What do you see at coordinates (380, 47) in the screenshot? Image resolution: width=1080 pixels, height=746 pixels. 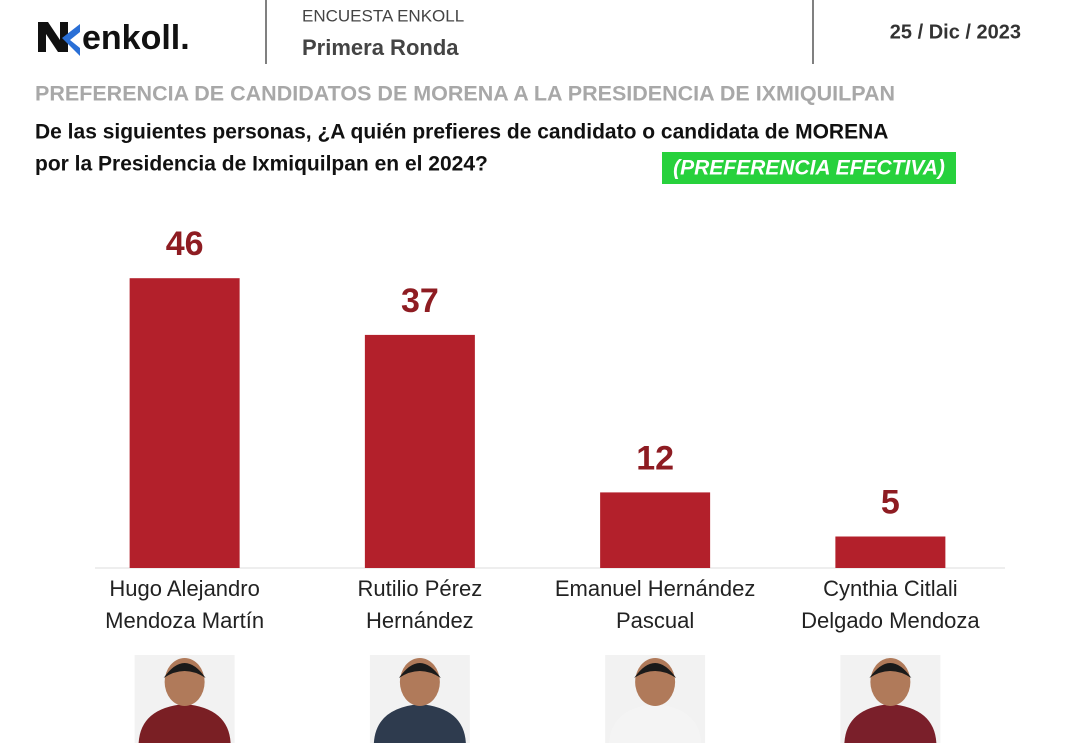 I see `round: Primera Ronda` at bounding box center [380, 47].